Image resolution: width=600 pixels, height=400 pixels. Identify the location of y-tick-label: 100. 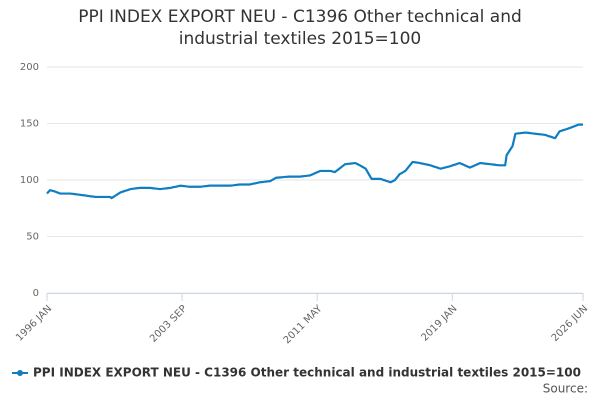
(29, 180).